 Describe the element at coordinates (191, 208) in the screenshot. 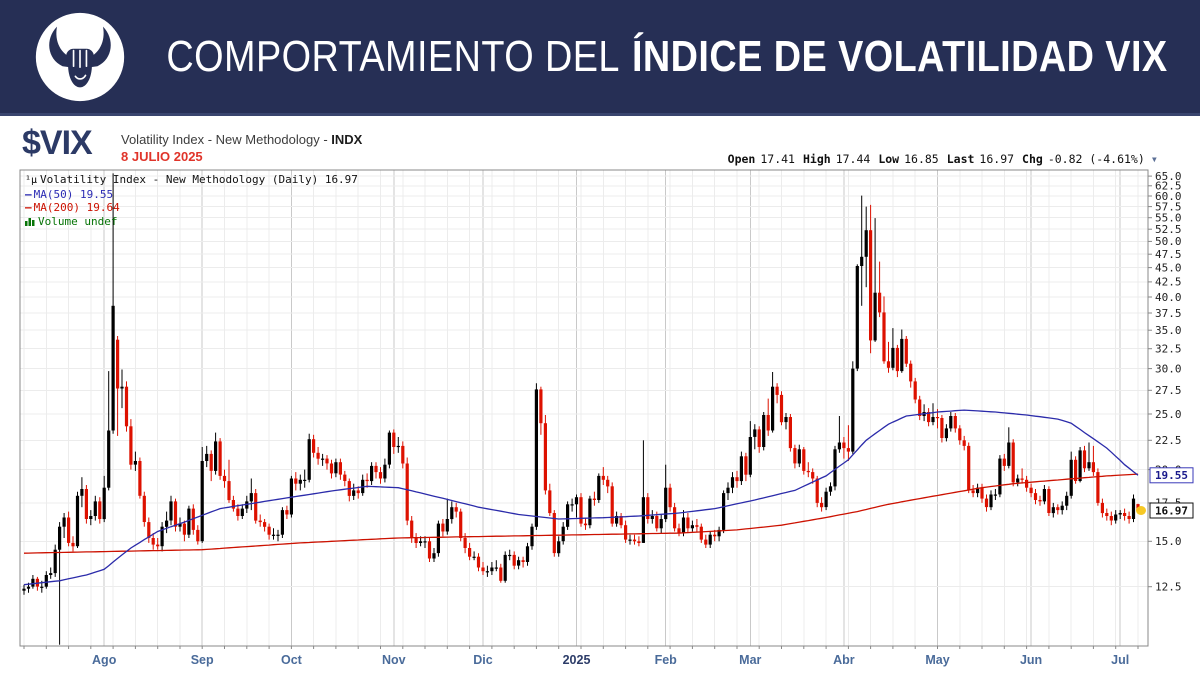

I see `legend-ma200: — MA(200) 19.64` at that location.